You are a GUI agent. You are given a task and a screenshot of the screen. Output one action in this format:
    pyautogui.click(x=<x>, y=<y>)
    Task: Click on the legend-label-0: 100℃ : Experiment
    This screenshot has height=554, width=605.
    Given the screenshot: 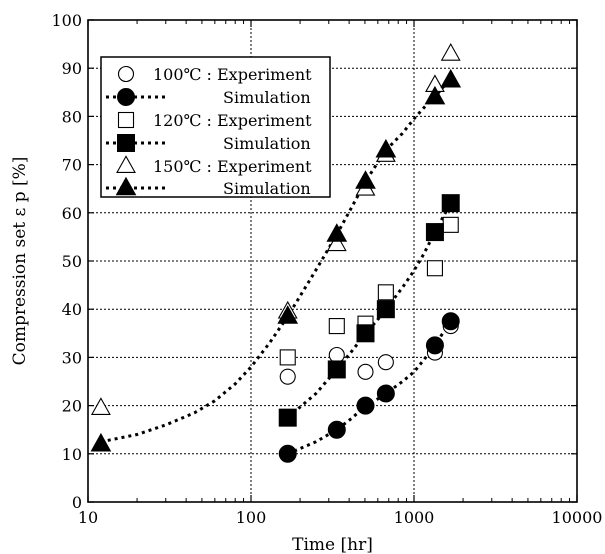 What is the action you would take?
    pyautogui.click(x=232, y=74)
    